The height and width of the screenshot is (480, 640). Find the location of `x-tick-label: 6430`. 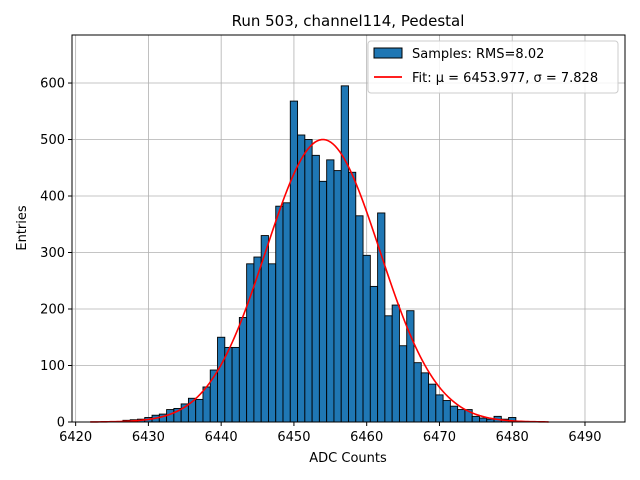

x-tick-label: 6430 is located at coordinates (148, 437).